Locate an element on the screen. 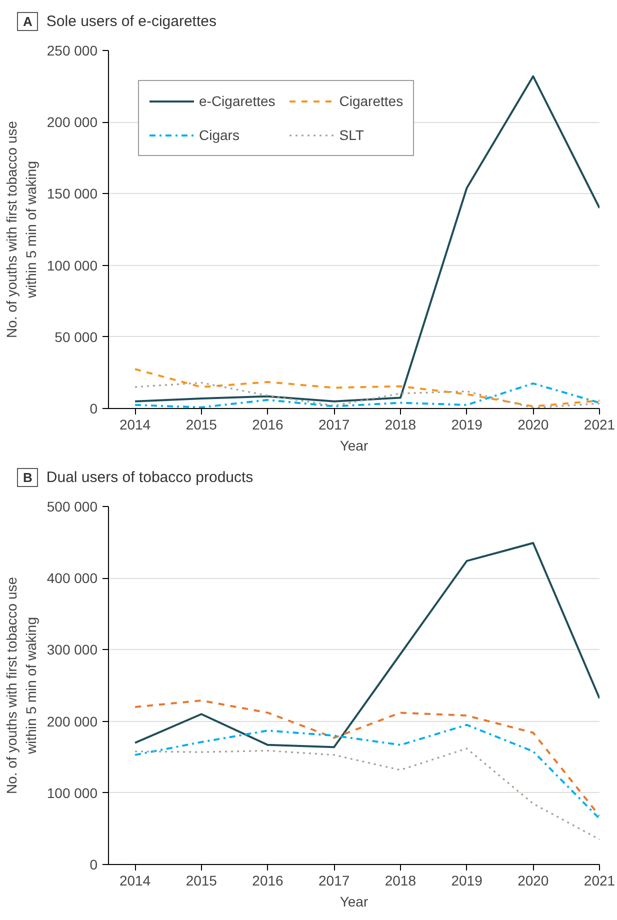  y-tick-label: 50 000 is located at coordinates (76, 336).